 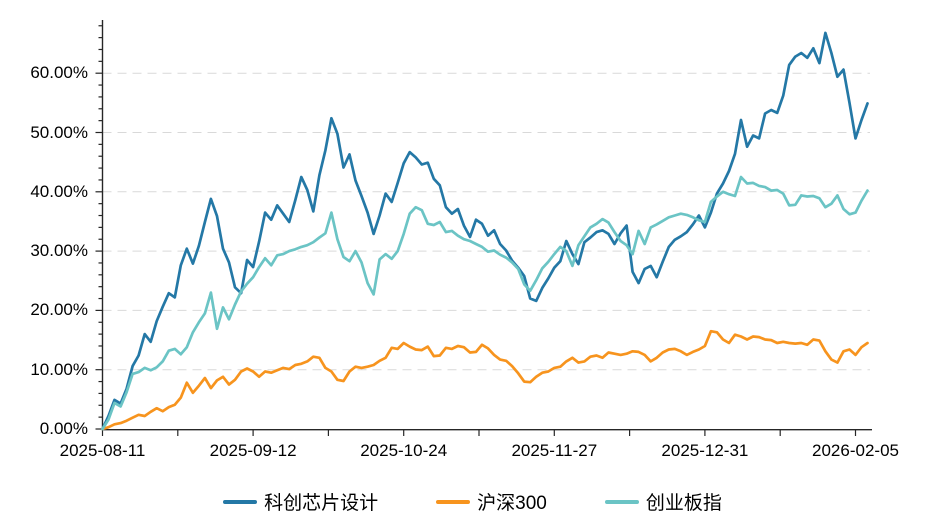 I want to click on legend-label: 创业板指, so click(x=683, y=503).